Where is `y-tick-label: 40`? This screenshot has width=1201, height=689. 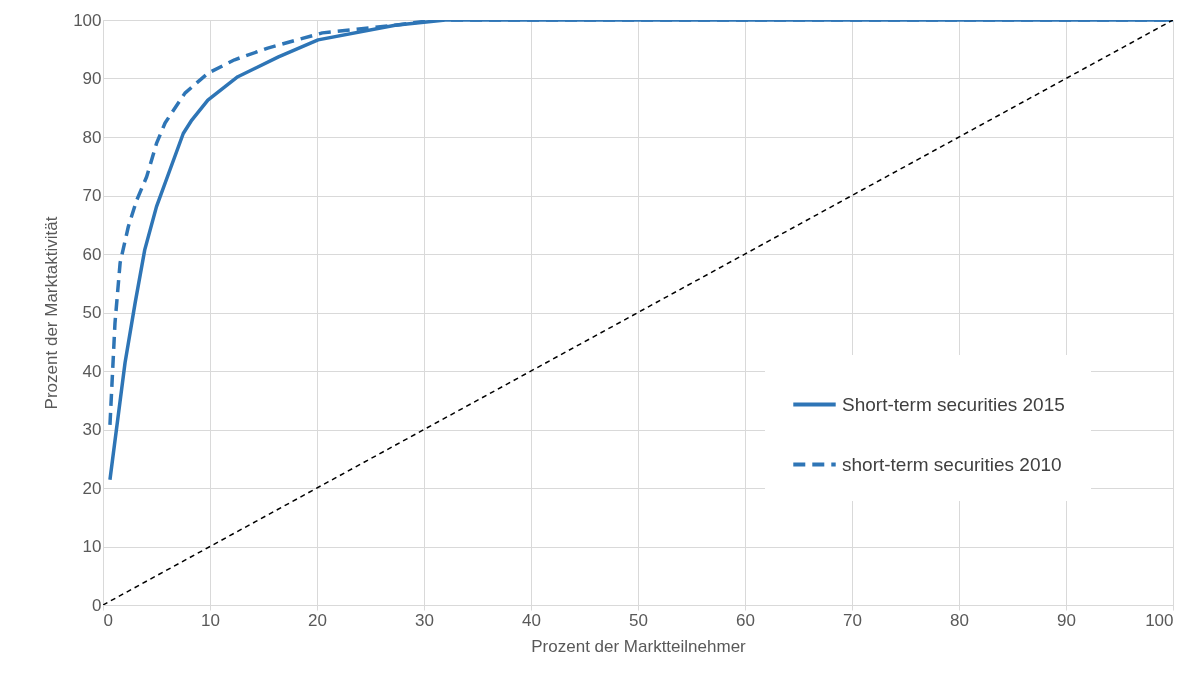 y-tick-label: 40 is located at coordinates (92, 371).